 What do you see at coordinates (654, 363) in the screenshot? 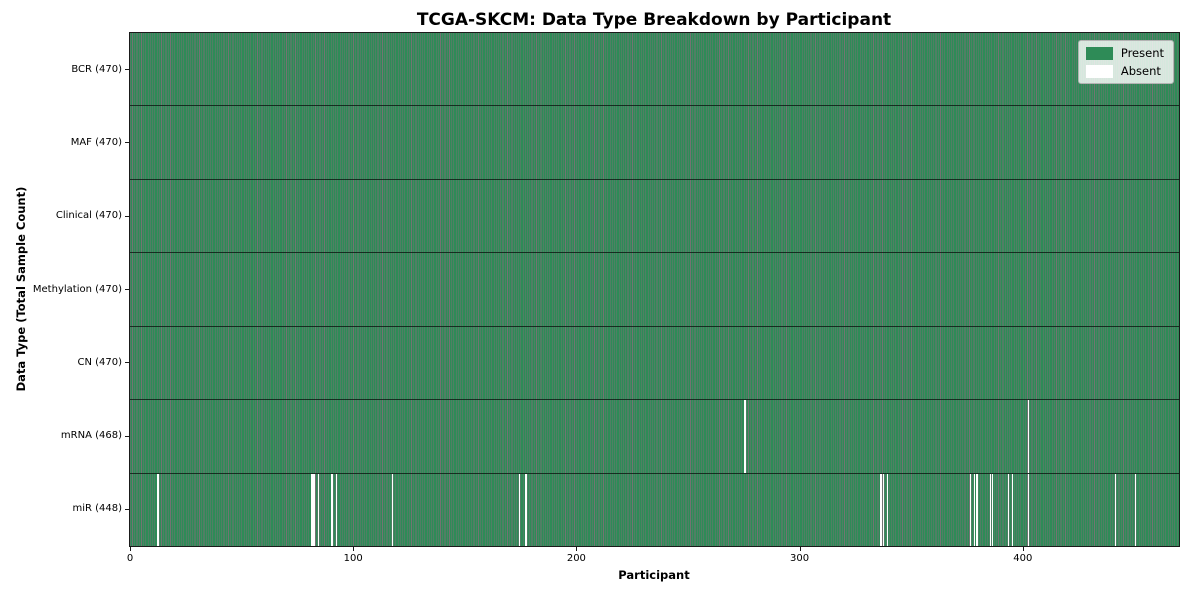
I see `heatmap-row-cn` at bounding box center [654, 363].